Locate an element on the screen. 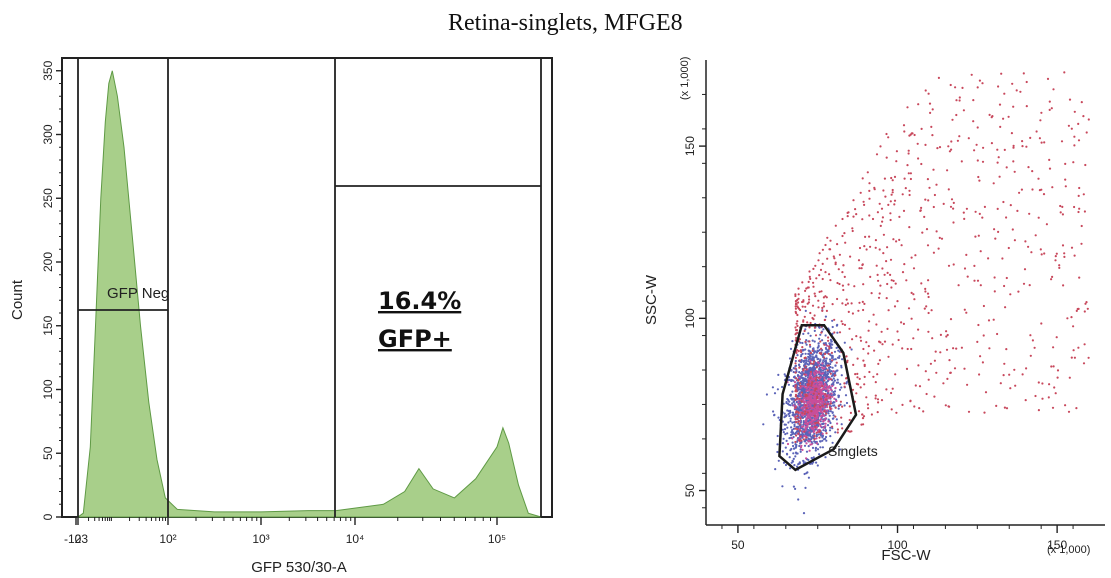 This screenshot has height=578, width=1111. x-tick-label: 50 is located at coordinates (738, 545).